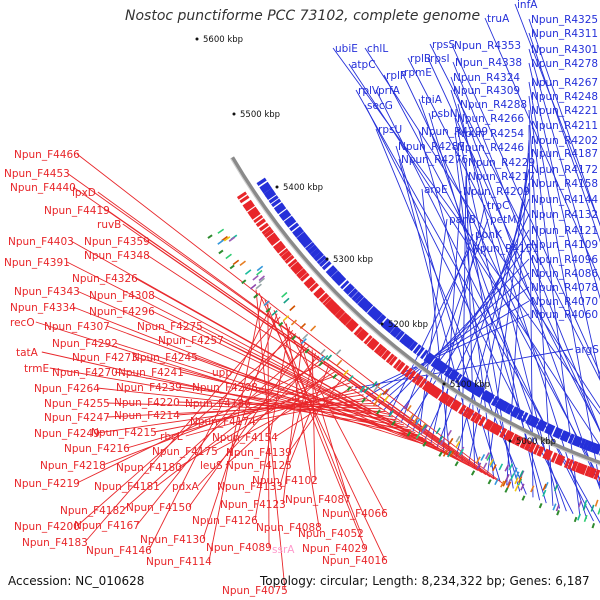 Image resolution: width=600 pixels, height=600 pixels. What do you see at coordinates (127, 487) in the screenshot?
I see `forward-gene-label: Npun_F4181` at bounding box center [127, 487].